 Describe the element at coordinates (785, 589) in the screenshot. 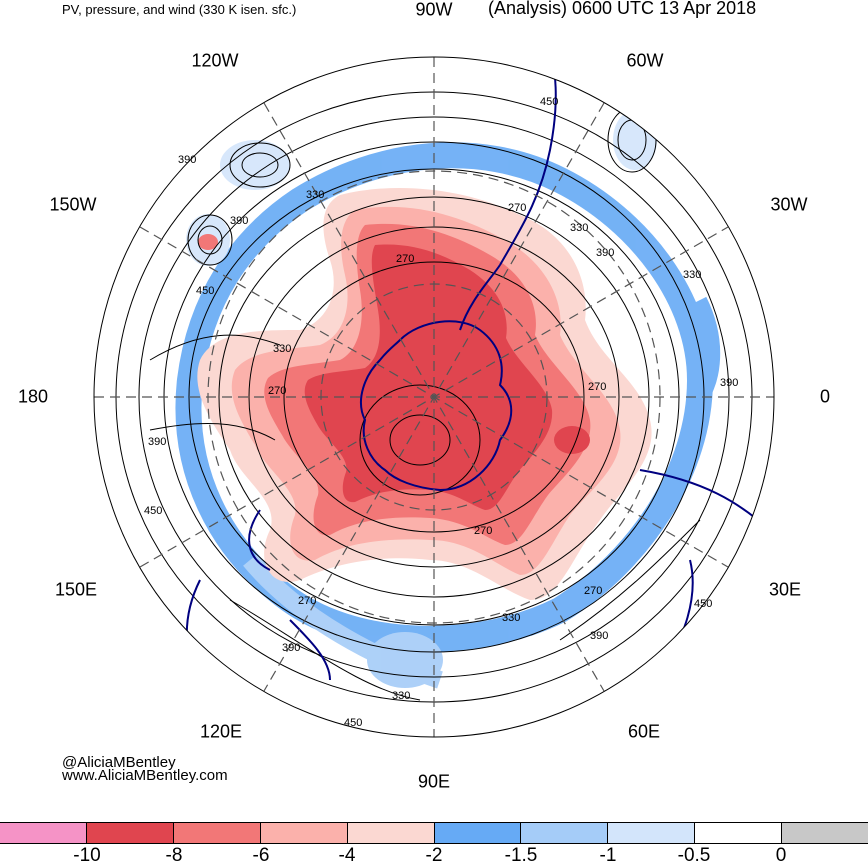

I see `lon-label-30e: 30E` at that location.